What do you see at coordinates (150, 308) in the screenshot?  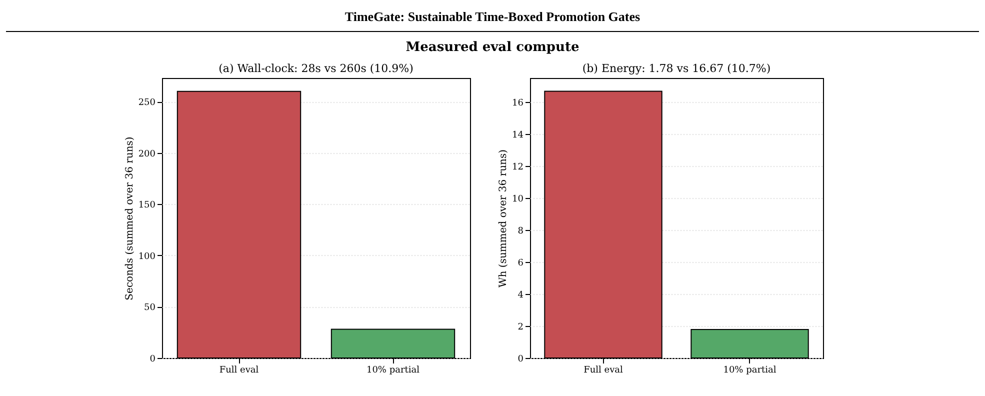 I see `y-tick-label: 50` at bounding box center [150, 308].